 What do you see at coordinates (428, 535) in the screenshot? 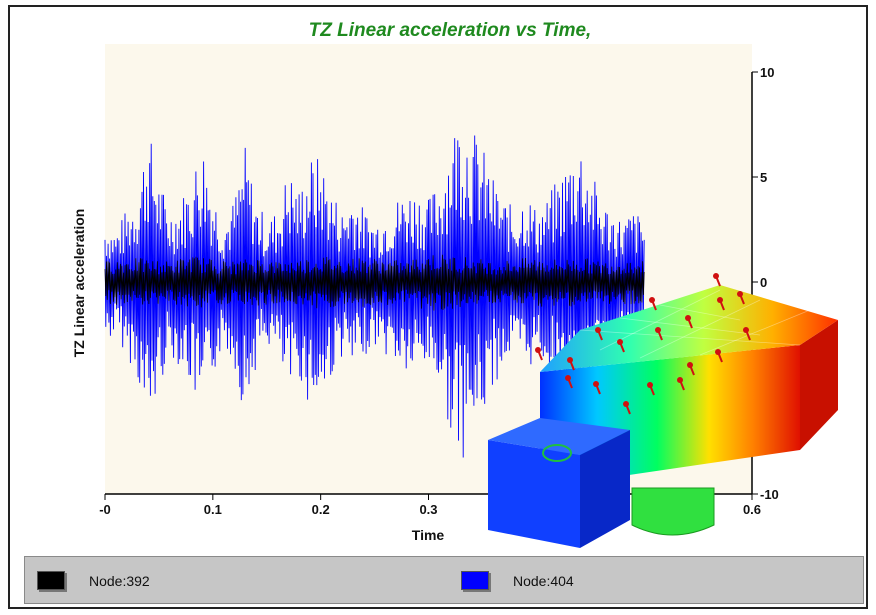
I see `x-axis-label: Time` at bounding box center [428, 535].